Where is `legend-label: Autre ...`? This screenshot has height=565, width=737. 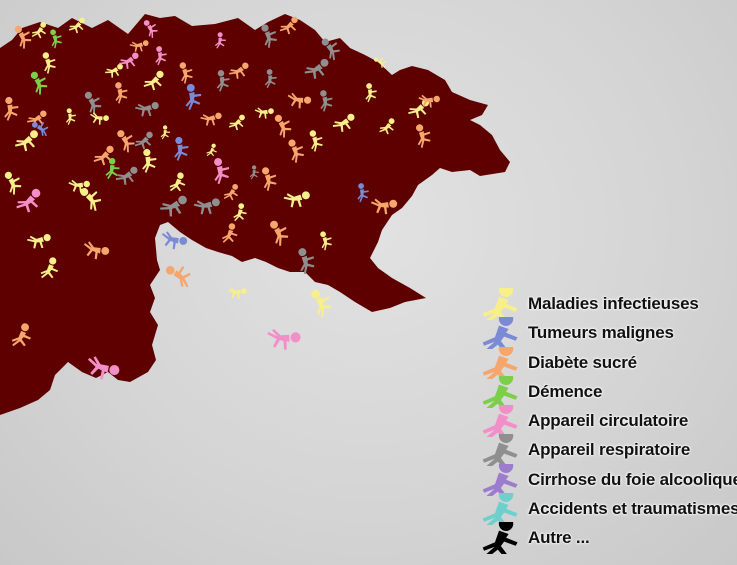
legend-label: Autre ... is located at coordinates (559, 538).